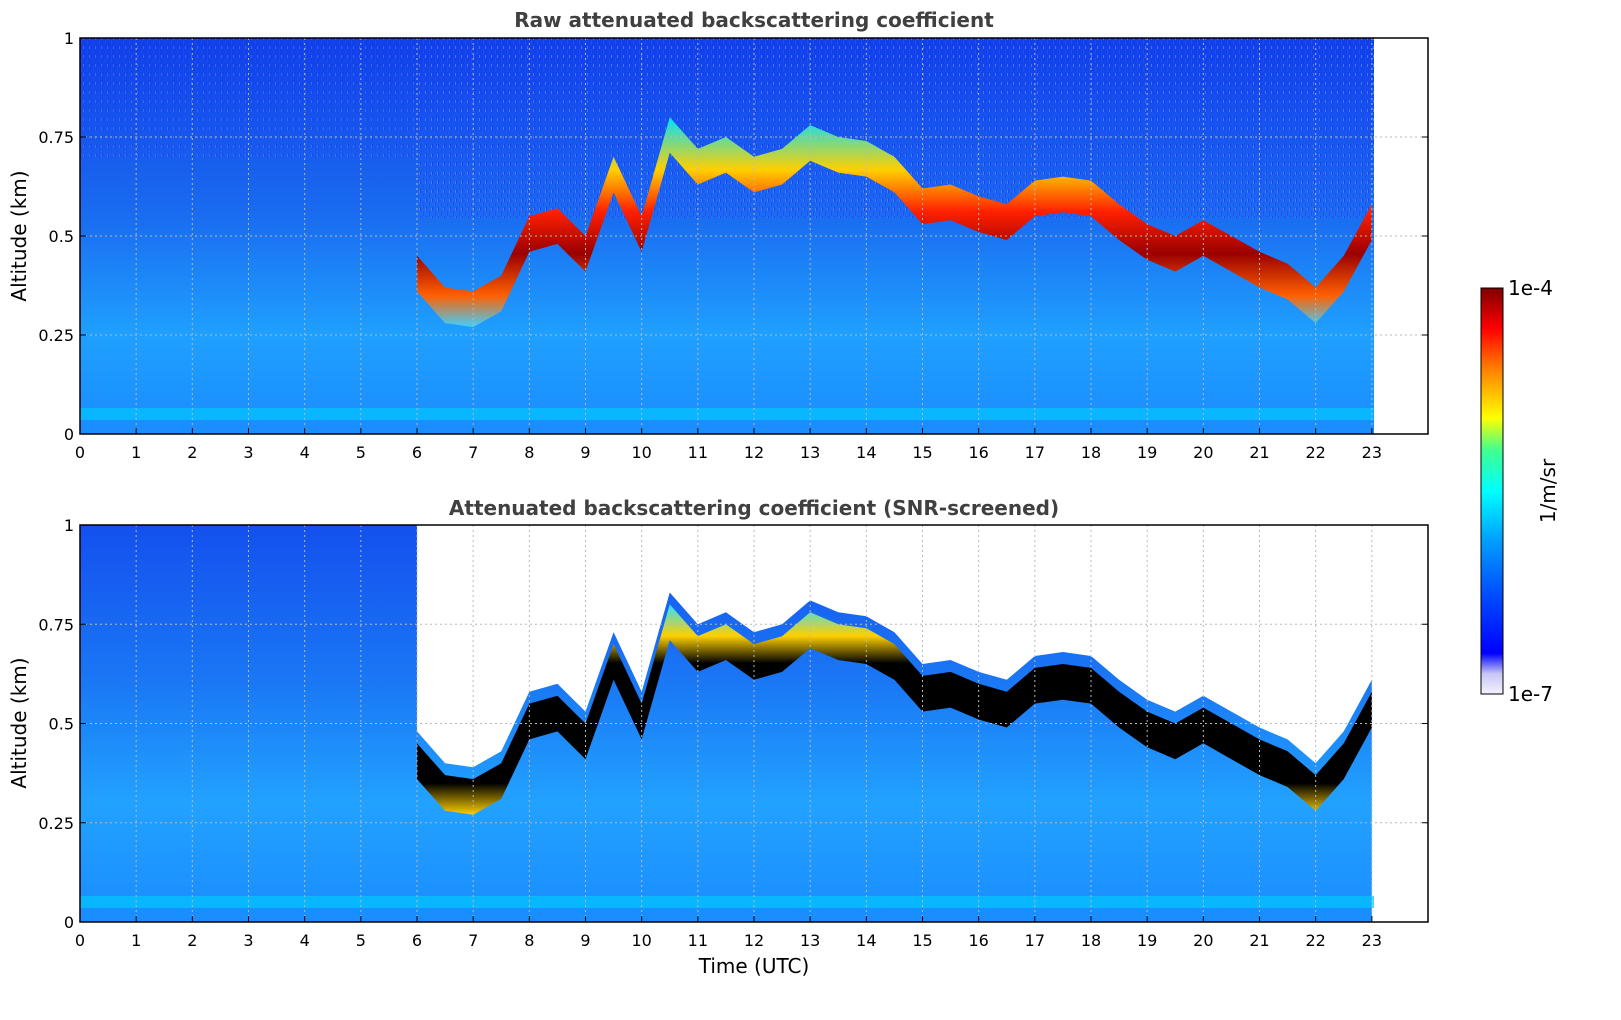 The image size is (1621, 1020). I want to click on layer-band-raw, so click(894, 222).